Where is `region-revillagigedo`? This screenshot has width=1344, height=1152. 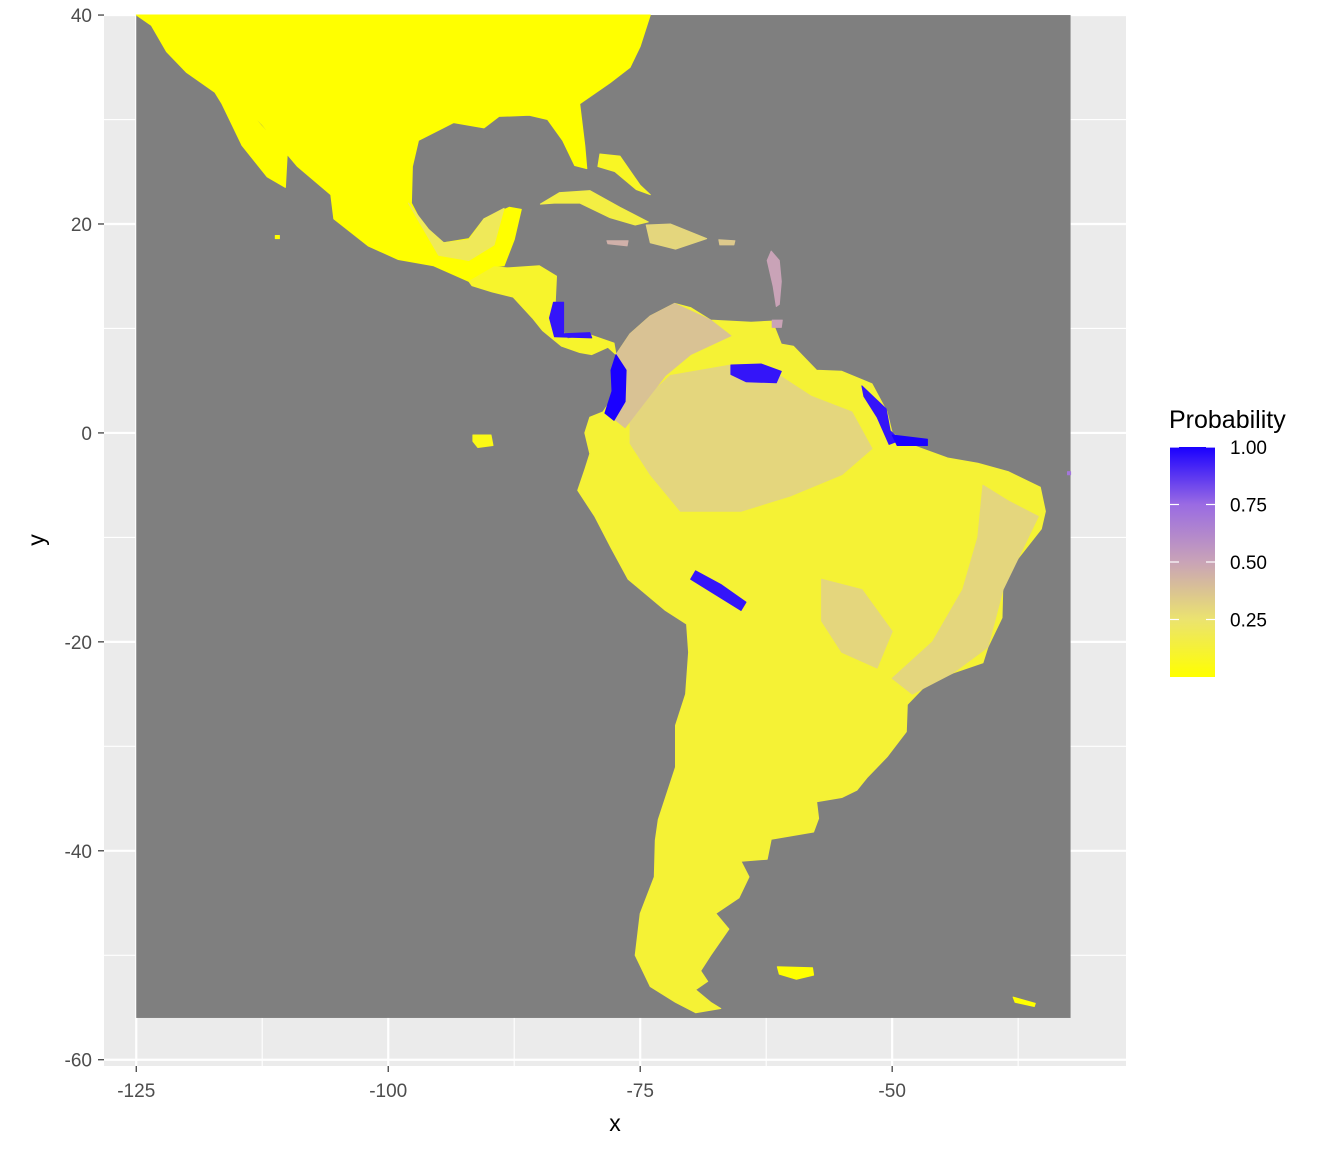
region-revillagigedo is located at coordinates (277, 237).